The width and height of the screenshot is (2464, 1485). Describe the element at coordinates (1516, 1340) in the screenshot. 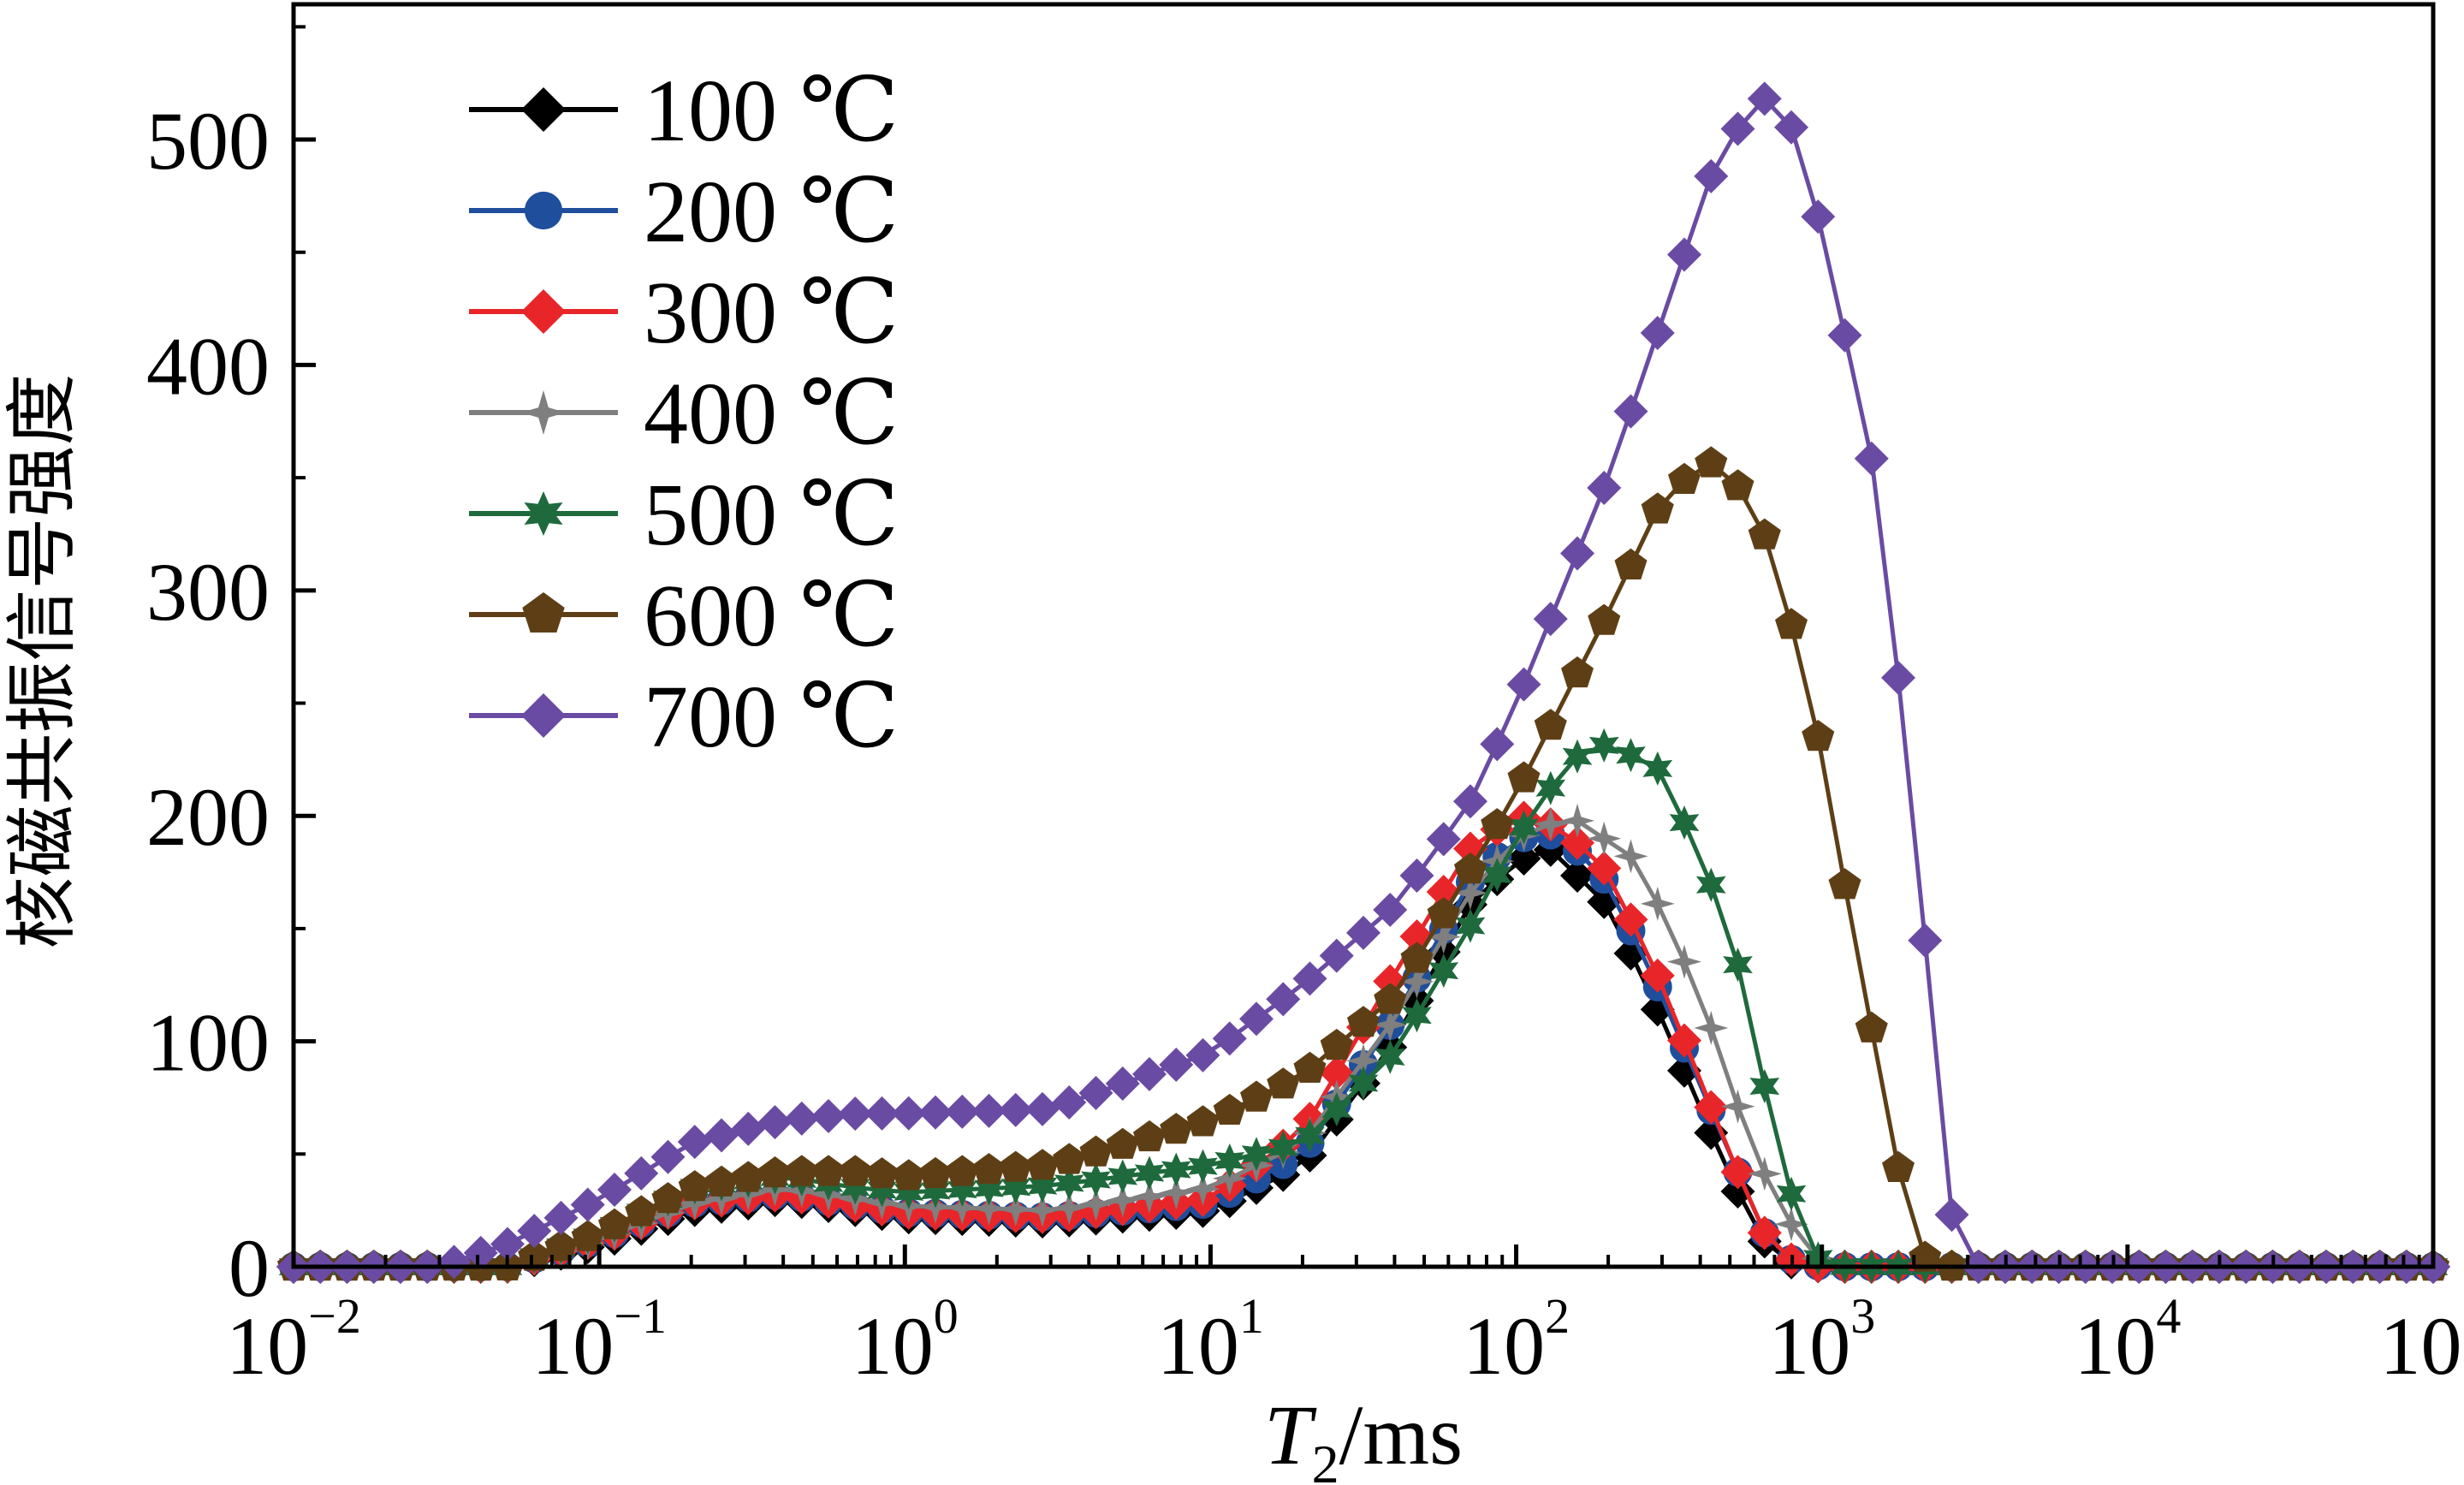

I see `x-tick-label: 10²` at that location.